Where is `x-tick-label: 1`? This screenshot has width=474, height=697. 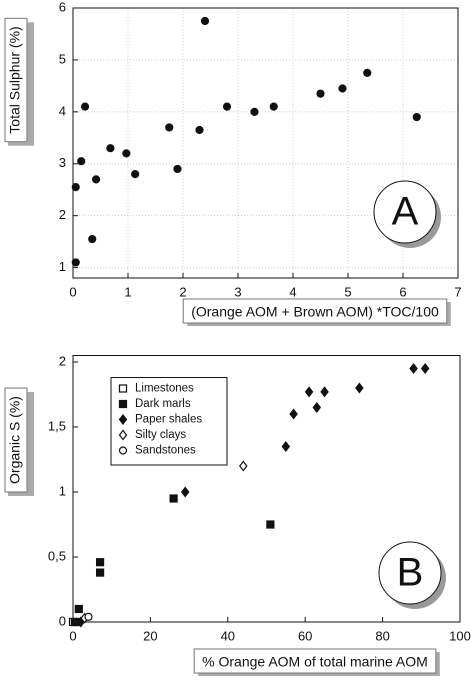 x-tick-label: 1 is located at coordinates (127, 291).